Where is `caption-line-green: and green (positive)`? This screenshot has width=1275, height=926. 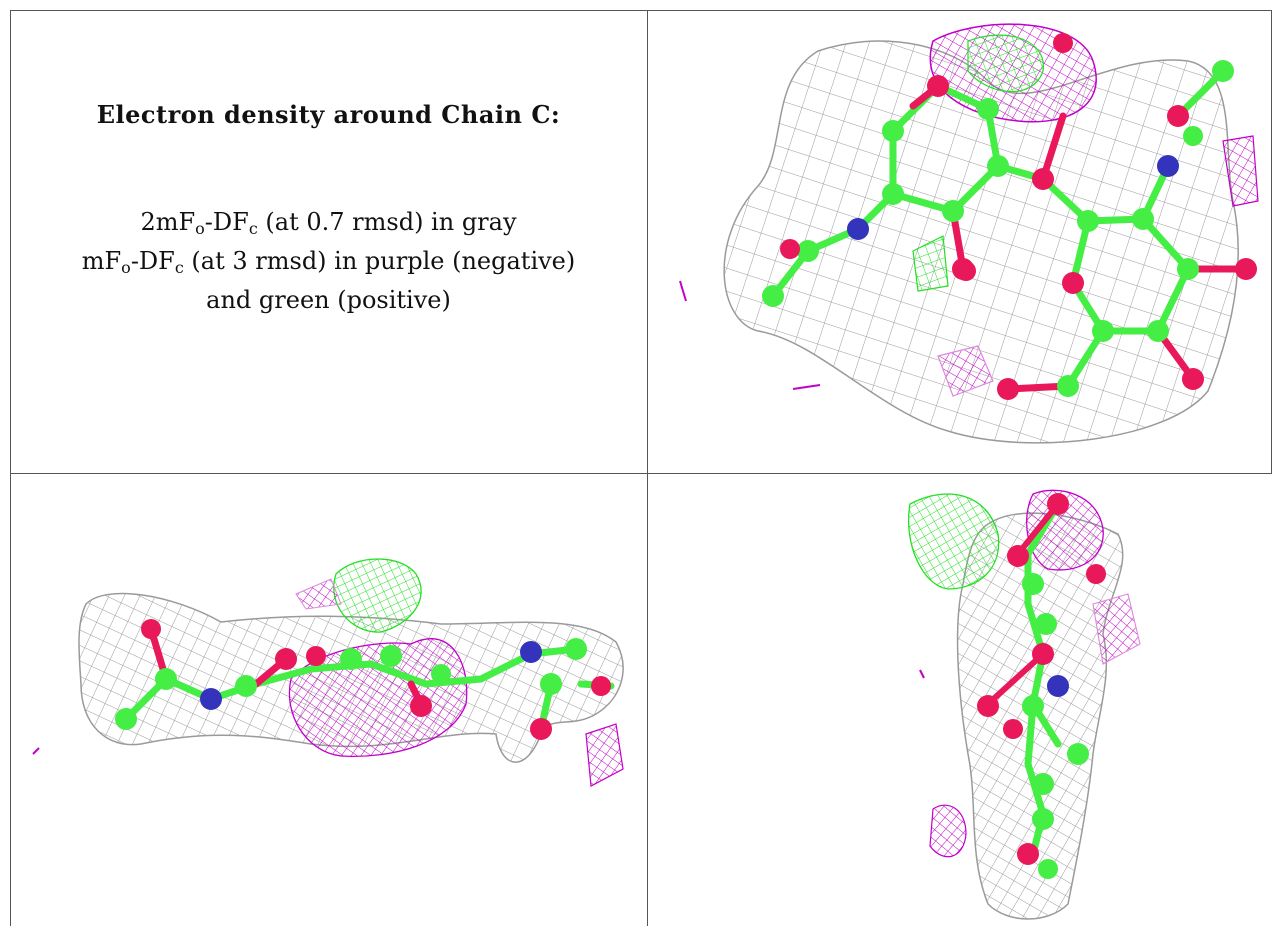
caption-line-green: and green (positive) is located at coordinates (328, 300).